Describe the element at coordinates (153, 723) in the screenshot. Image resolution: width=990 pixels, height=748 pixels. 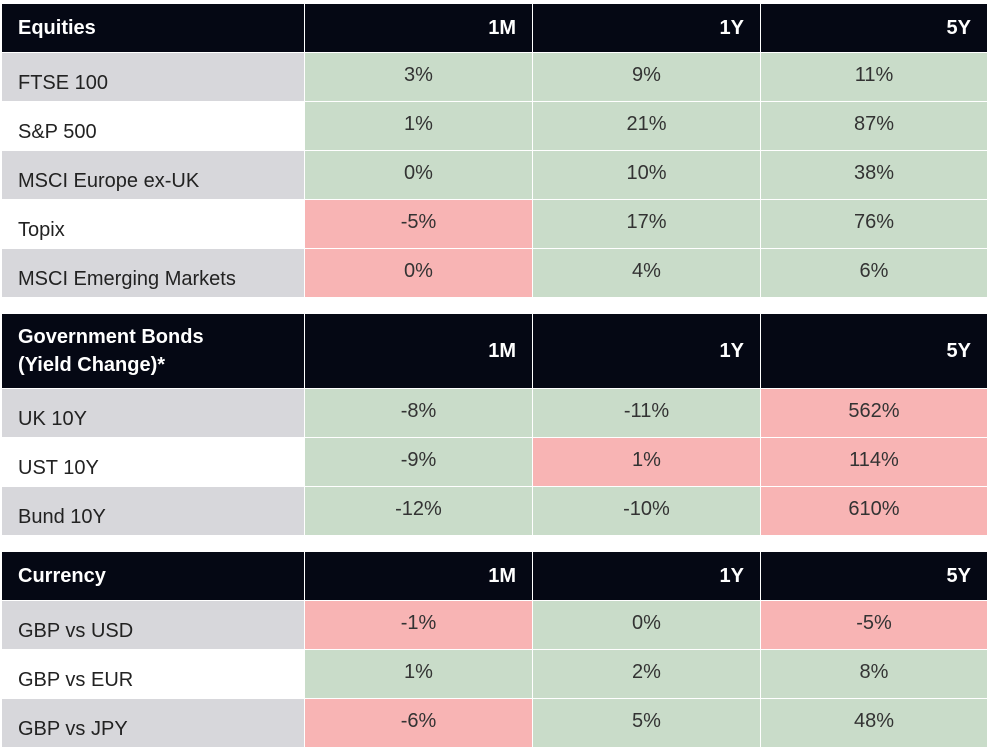
I see `row-label: GBP vs JPY` at that location.